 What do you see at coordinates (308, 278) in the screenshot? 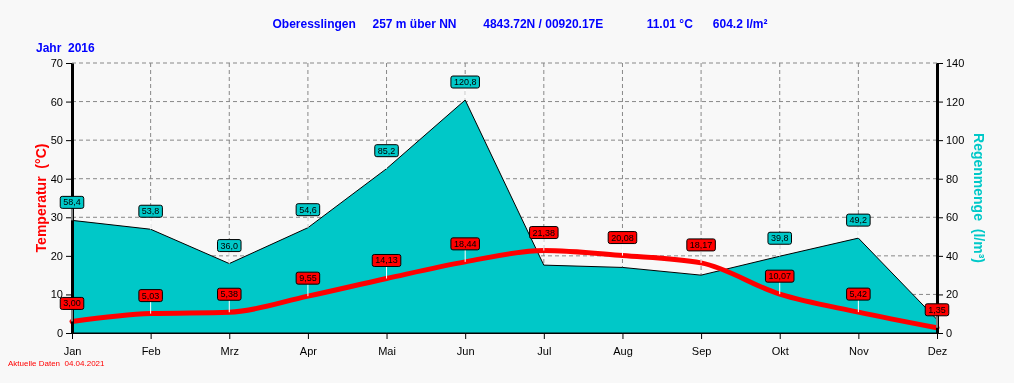
I see `data-label: 9,55` at bounding box center [308, 278].